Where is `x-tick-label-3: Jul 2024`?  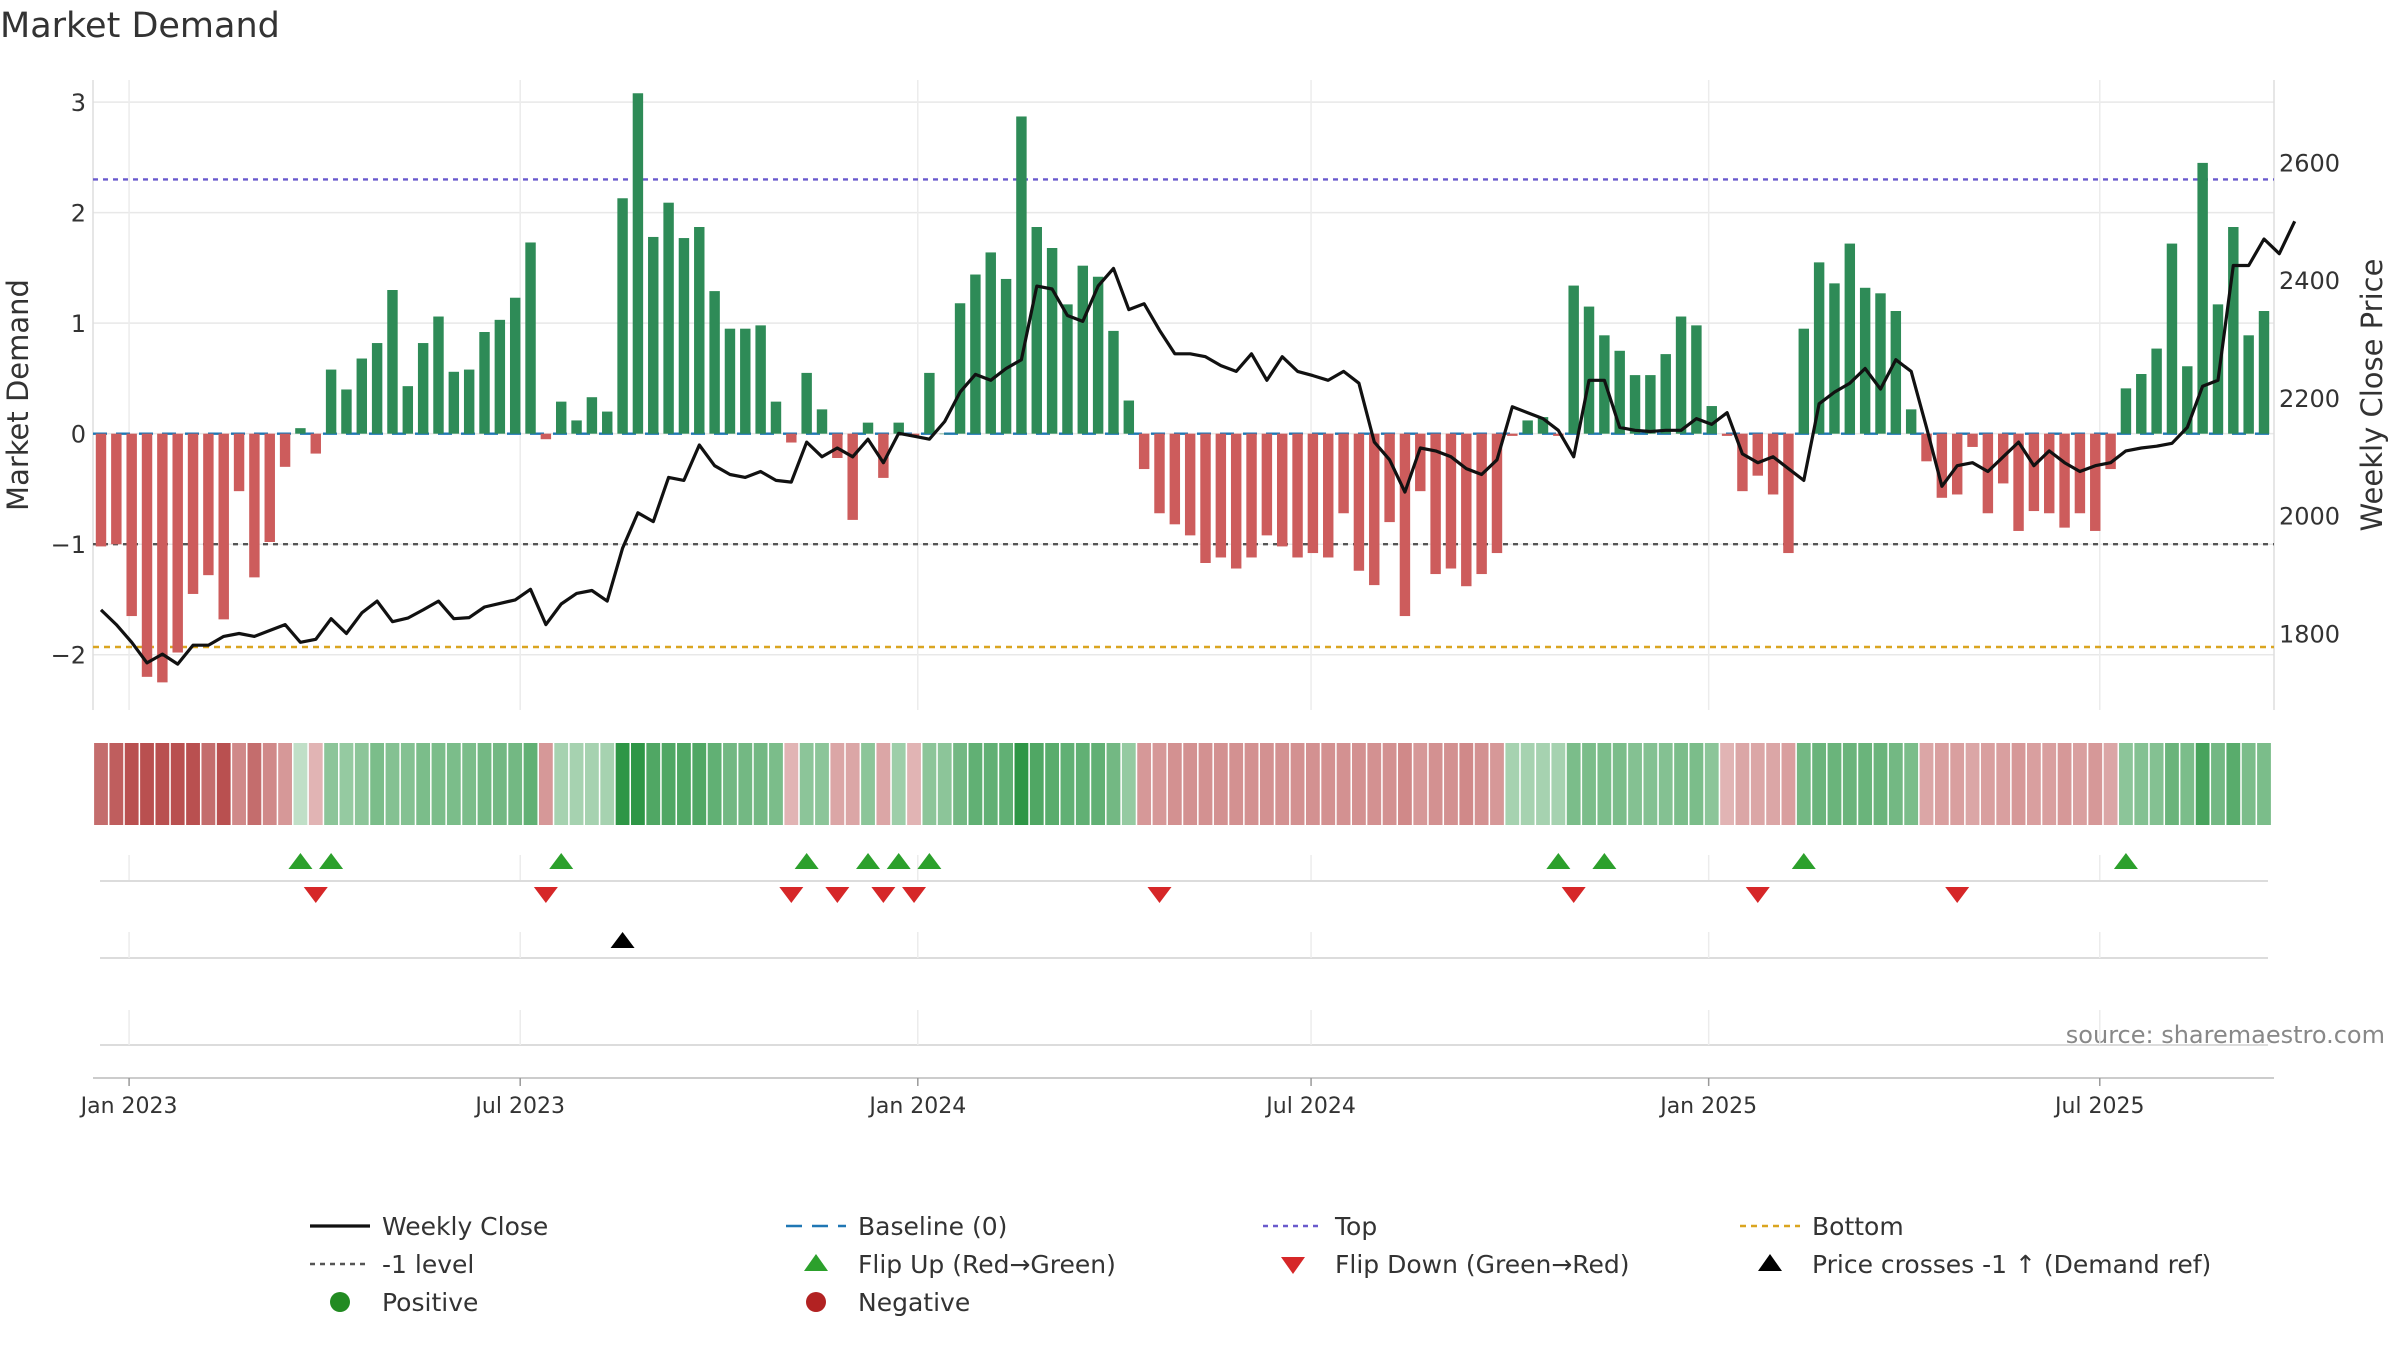
x-tick-label-3: Jul 2024 is located at coordinates (1310, 1106).